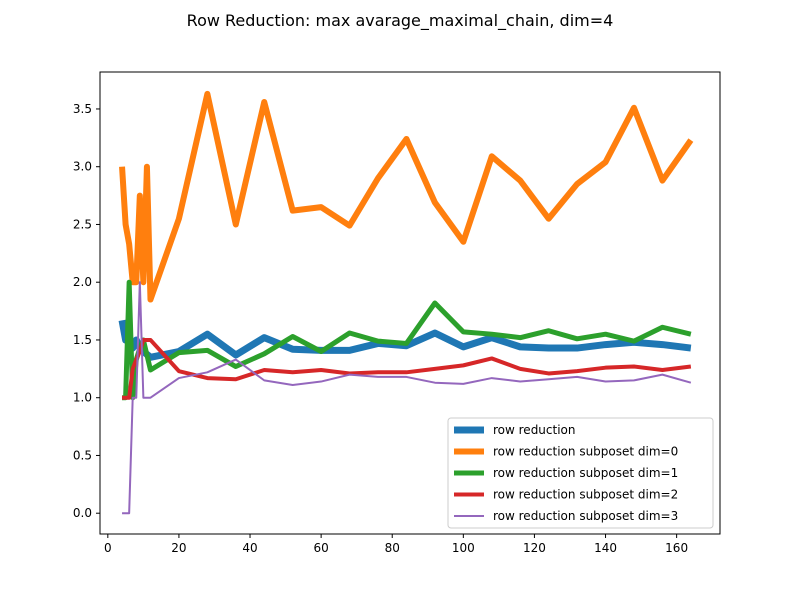 This screenshot has height=600, width=800. What do you see at coordinates (82, 340) in the screenshot?
I see `y-tick-label: 1.5` at bounding box center [82, 340].